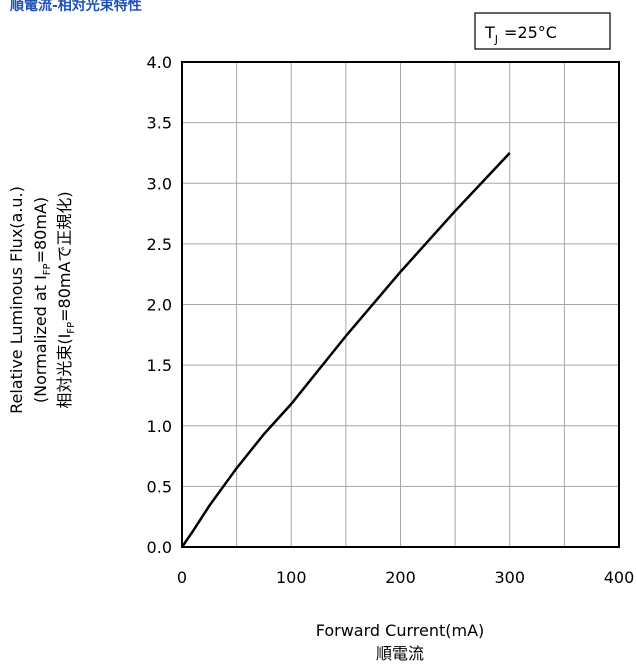  I want to click on x-tick-label: 200, so click(400, 577).